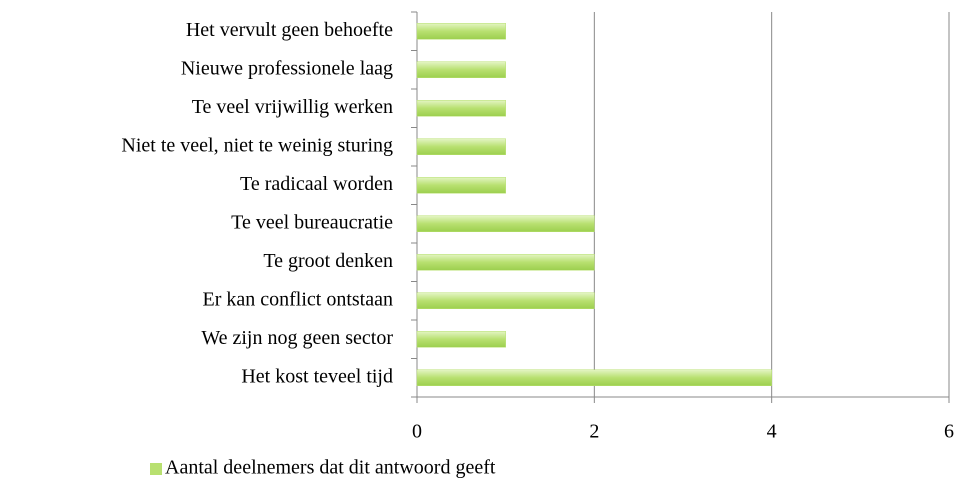  I want to click on legend-swatch, so click(156, 469).